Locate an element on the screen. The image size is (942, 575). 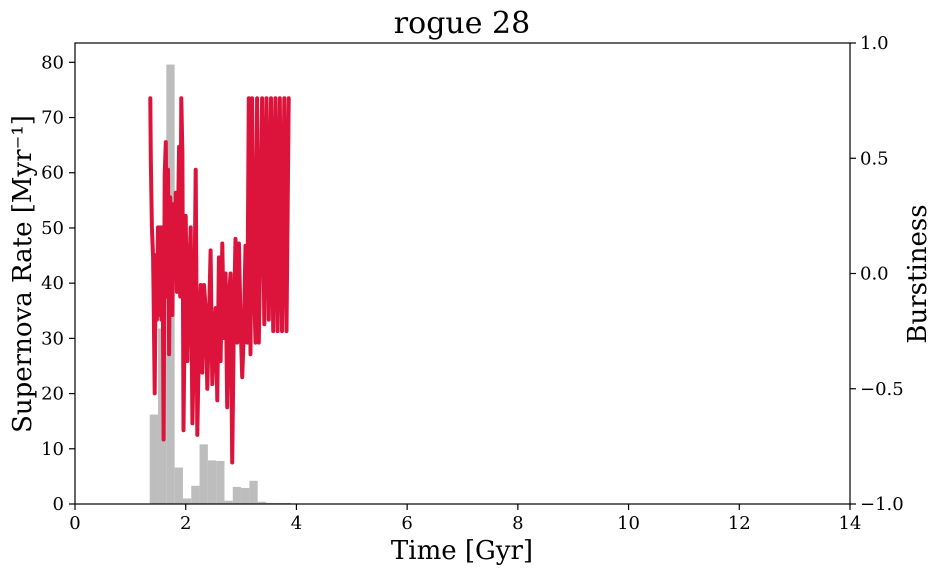
x-tick-label: 12 is located at coordinates (739, 523).